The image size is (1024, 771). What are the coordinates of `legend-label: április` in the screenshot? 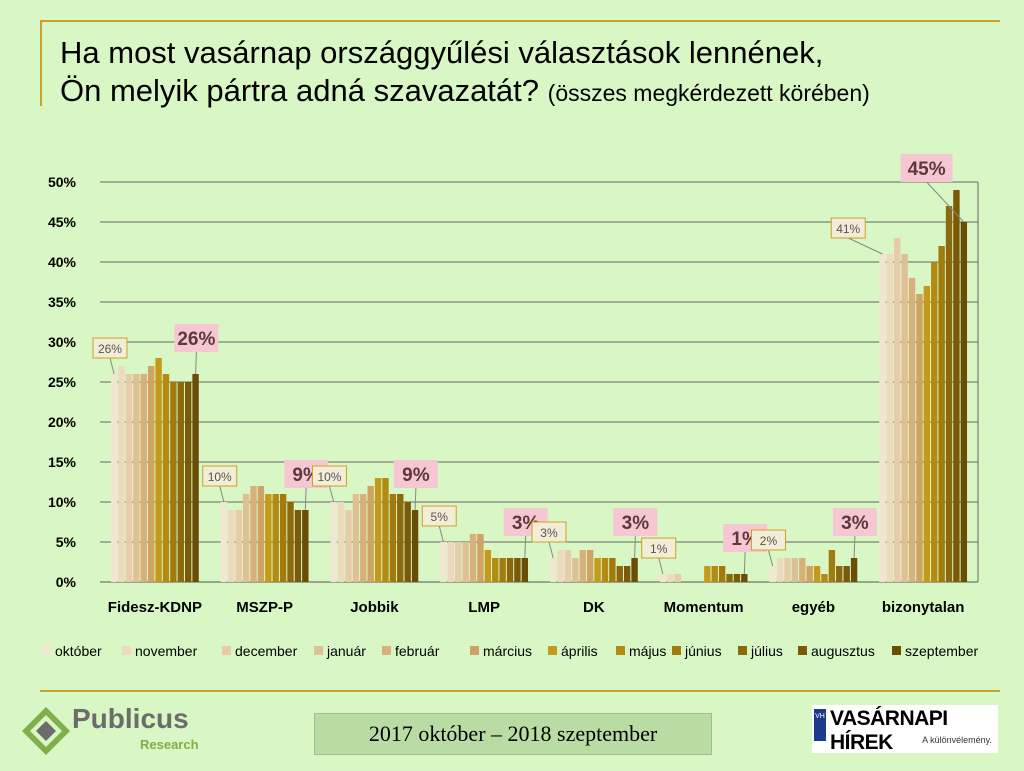 It's located at (579, 651).